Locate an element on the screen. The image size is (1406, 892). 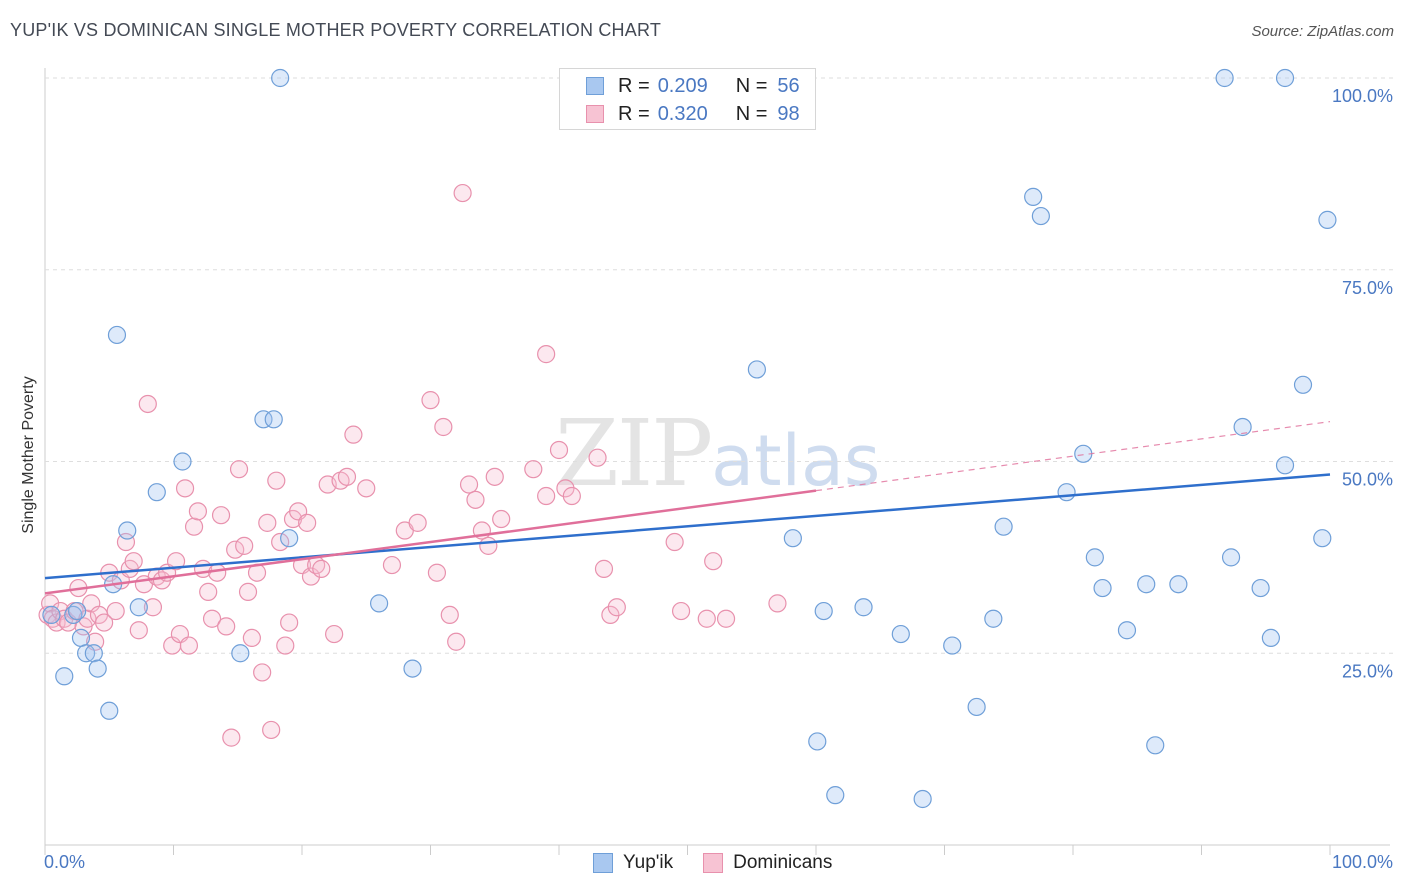
watermark-zip: ZIP is located at coordinates (634, 453).